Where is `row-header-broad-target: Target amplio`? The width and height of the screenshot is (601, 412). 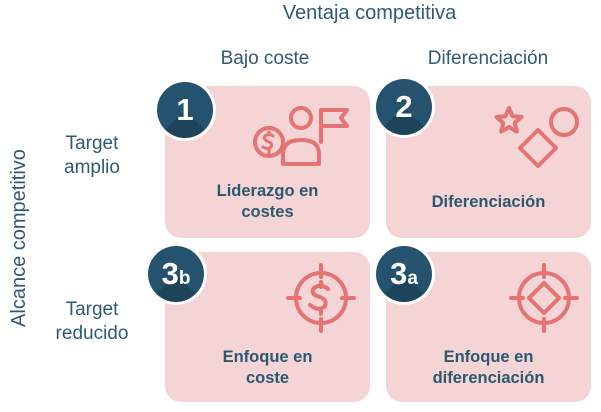 row-header-broad-target: Target amplio is located at coordinates (92, 156).